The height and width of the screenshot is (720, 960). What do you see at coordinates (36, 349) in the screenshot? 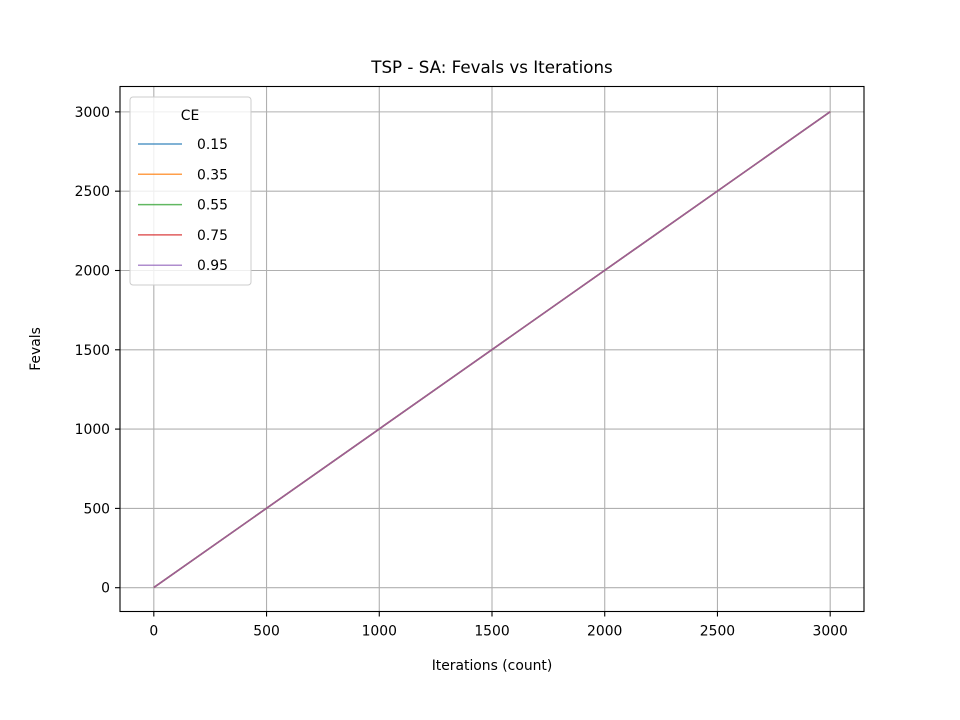
I see `y-axis-label: Fevals` at bounding box center [36, 349].